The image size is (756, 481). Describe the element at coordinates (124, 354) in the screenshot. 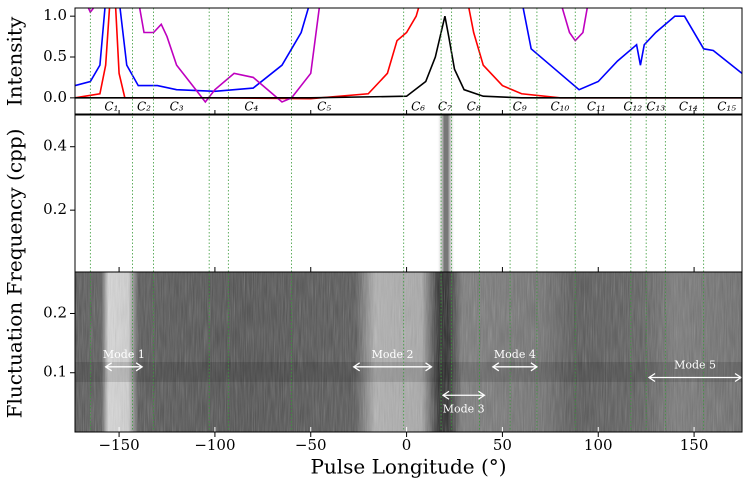

I see `mode-label: Mode 1` at that location.